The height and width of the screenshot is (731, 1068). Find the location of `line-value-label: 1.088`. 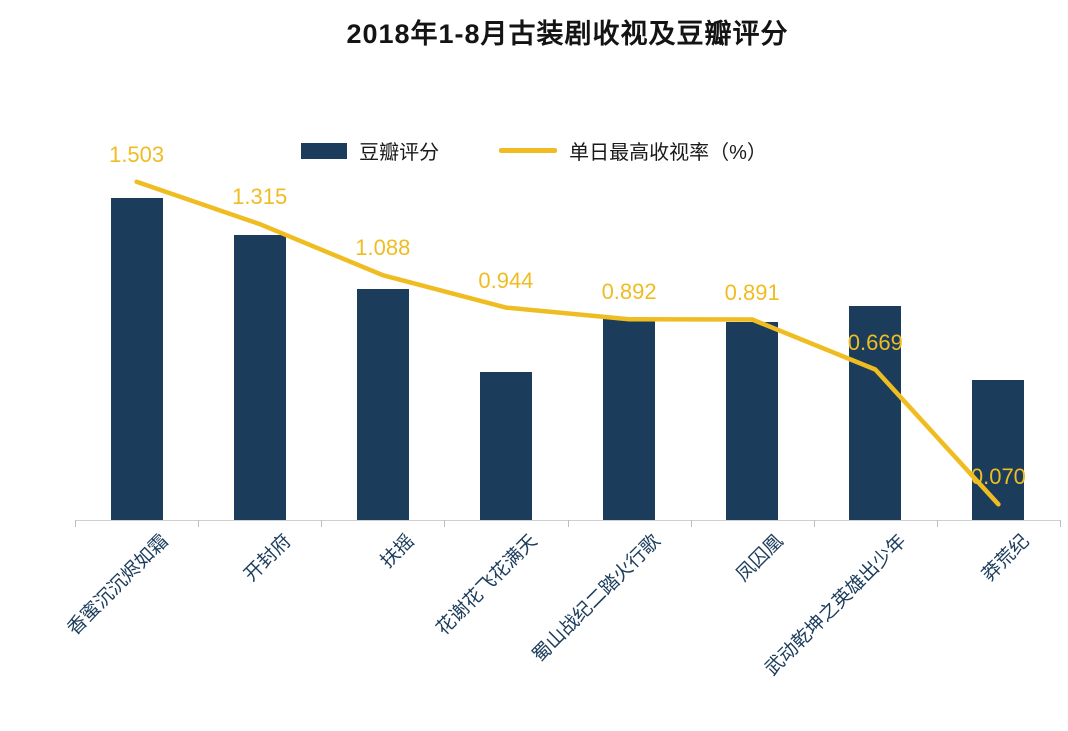

line-value-label: 1.088 is located at coordinates (383, 248).